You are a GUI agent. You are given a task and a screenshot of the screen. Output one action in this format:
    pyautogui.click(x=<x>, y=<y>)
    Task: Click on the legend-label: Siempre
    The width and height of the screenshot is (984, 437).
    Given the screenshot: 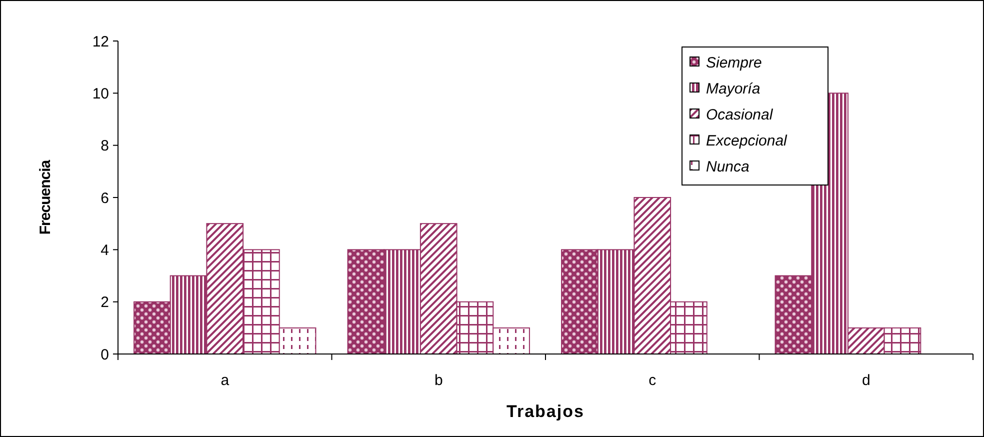 What is the action you would take?
    pyautogui.click(x=734, y=63)
    